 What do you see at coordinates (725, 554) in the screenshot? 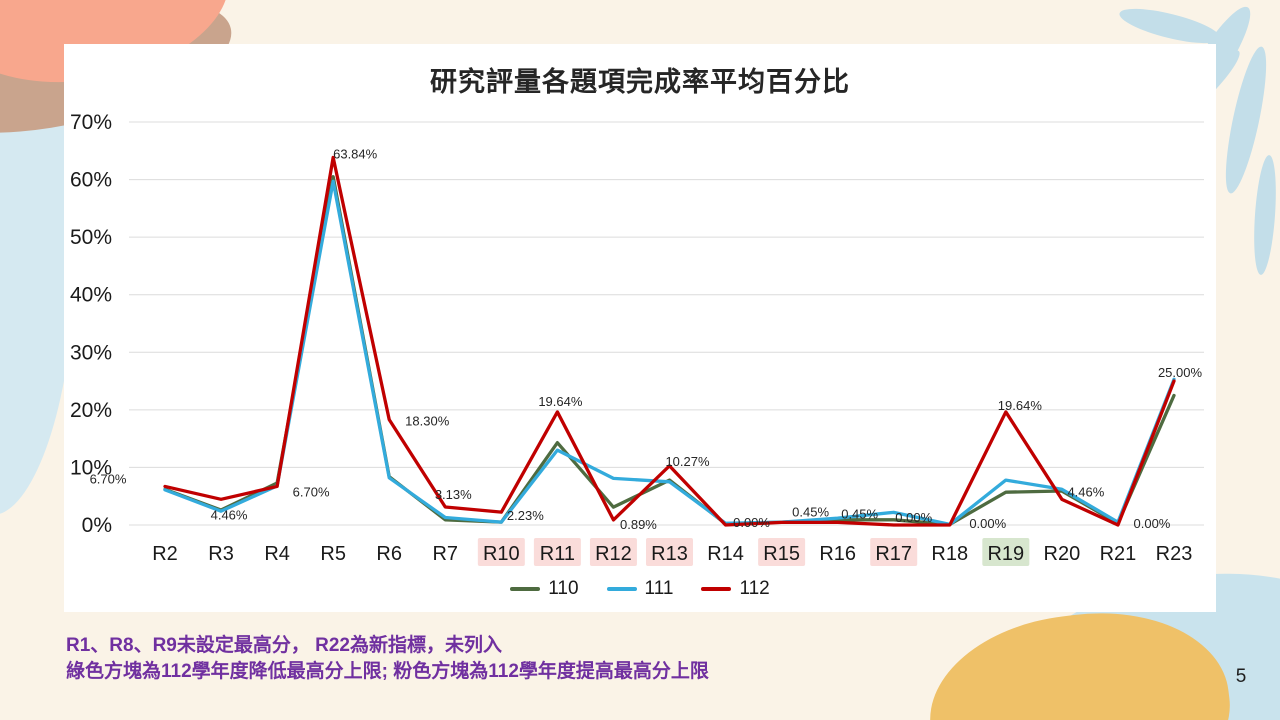
I see `x-axis-category-label: R14` at bounding box center [725, 554].